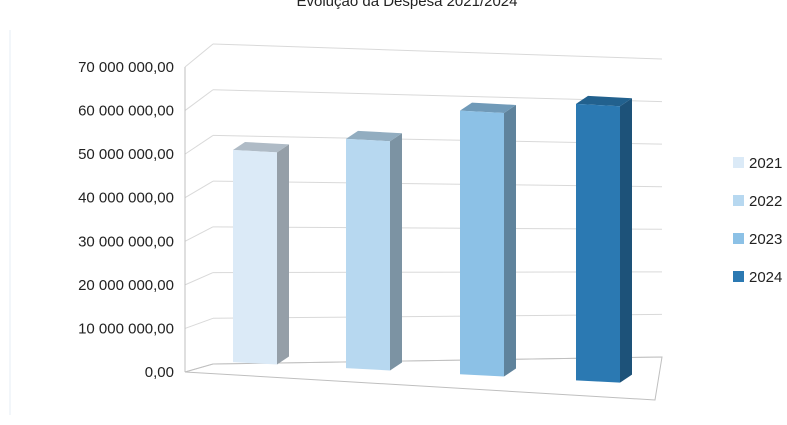 Image resolution: width=787 pixels, height=425 pixels. Describe the element at coordinates (423, 378) in the screenshot. I see `floor-plane` at that location.